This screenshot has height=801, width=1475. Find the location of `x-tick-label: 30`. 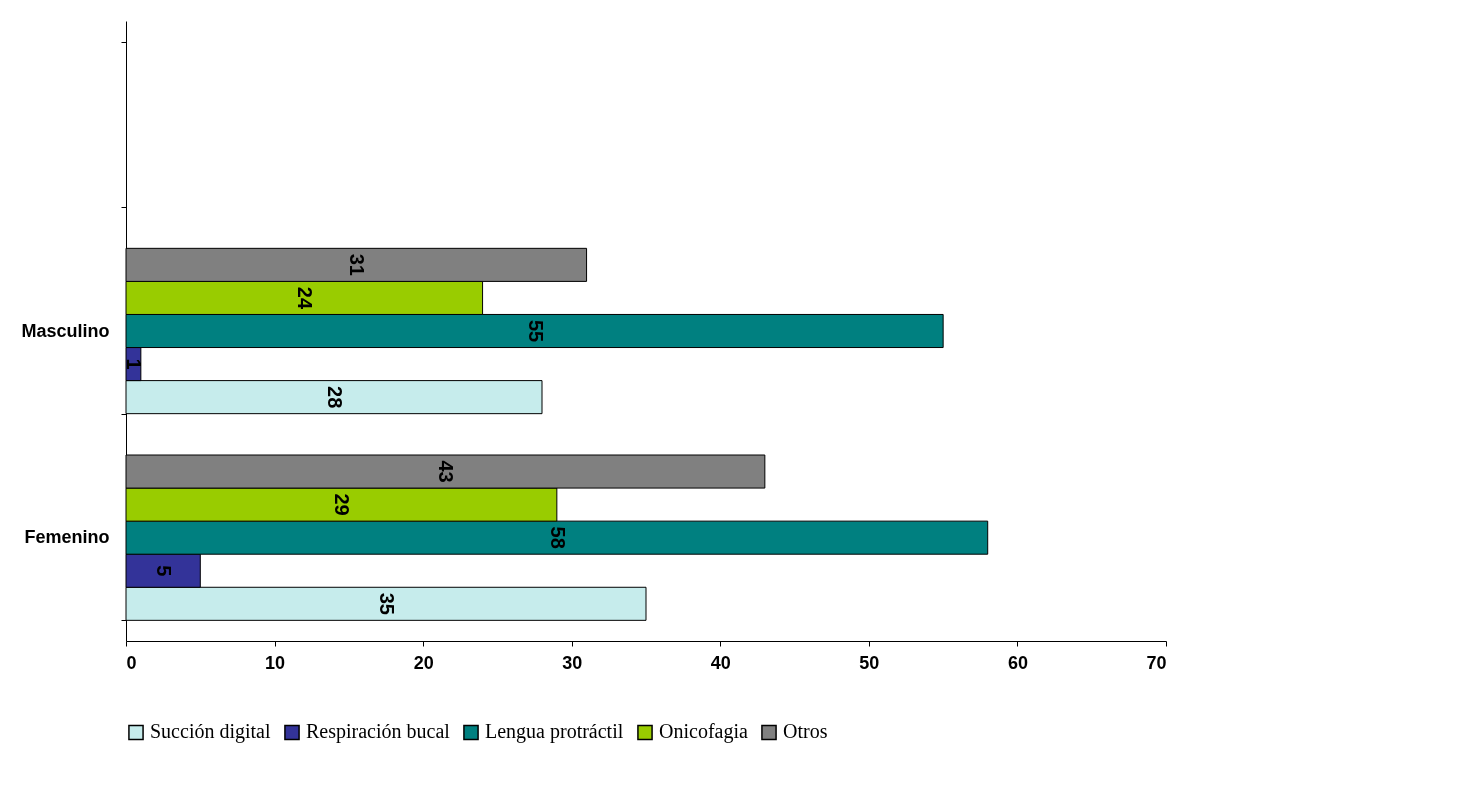

x-tick-label: 30 is located at coordinates (572, 662).